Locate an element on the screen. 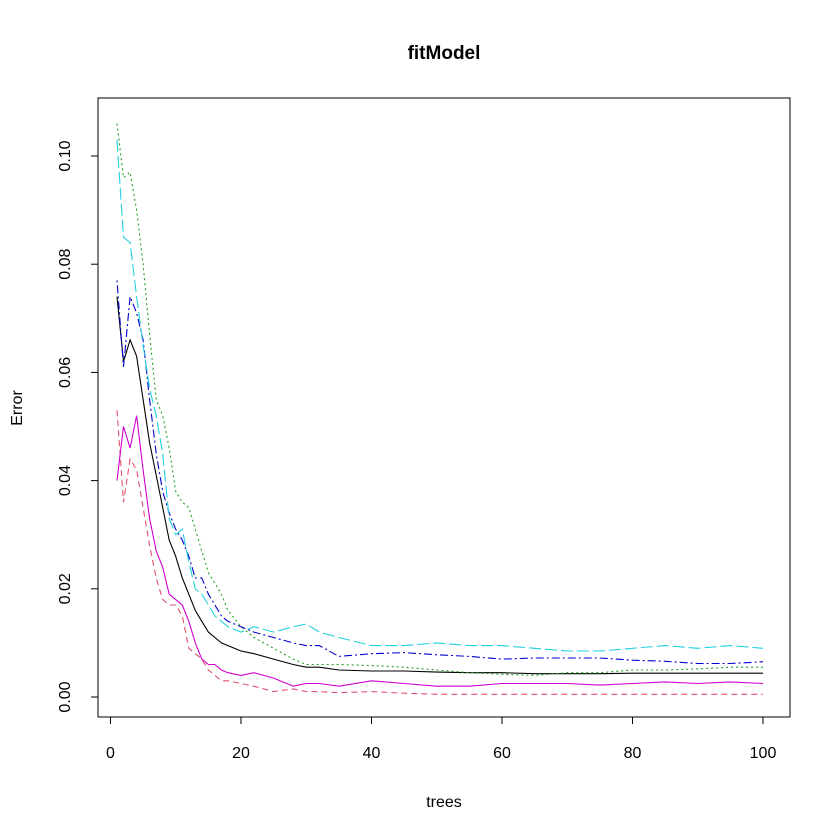 The image size is (840, 840). y-tick-label: 0.06 is located at coordinates (65, 372).